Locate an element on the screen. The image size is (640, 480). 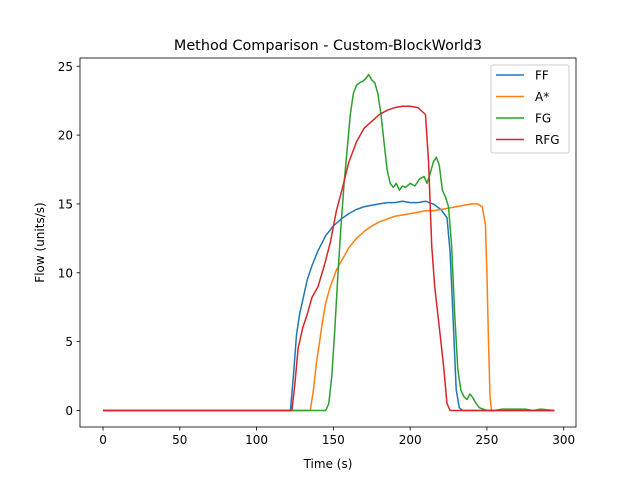
y-axis-label: Flow (units/s) is located at coordinates (40, 242).